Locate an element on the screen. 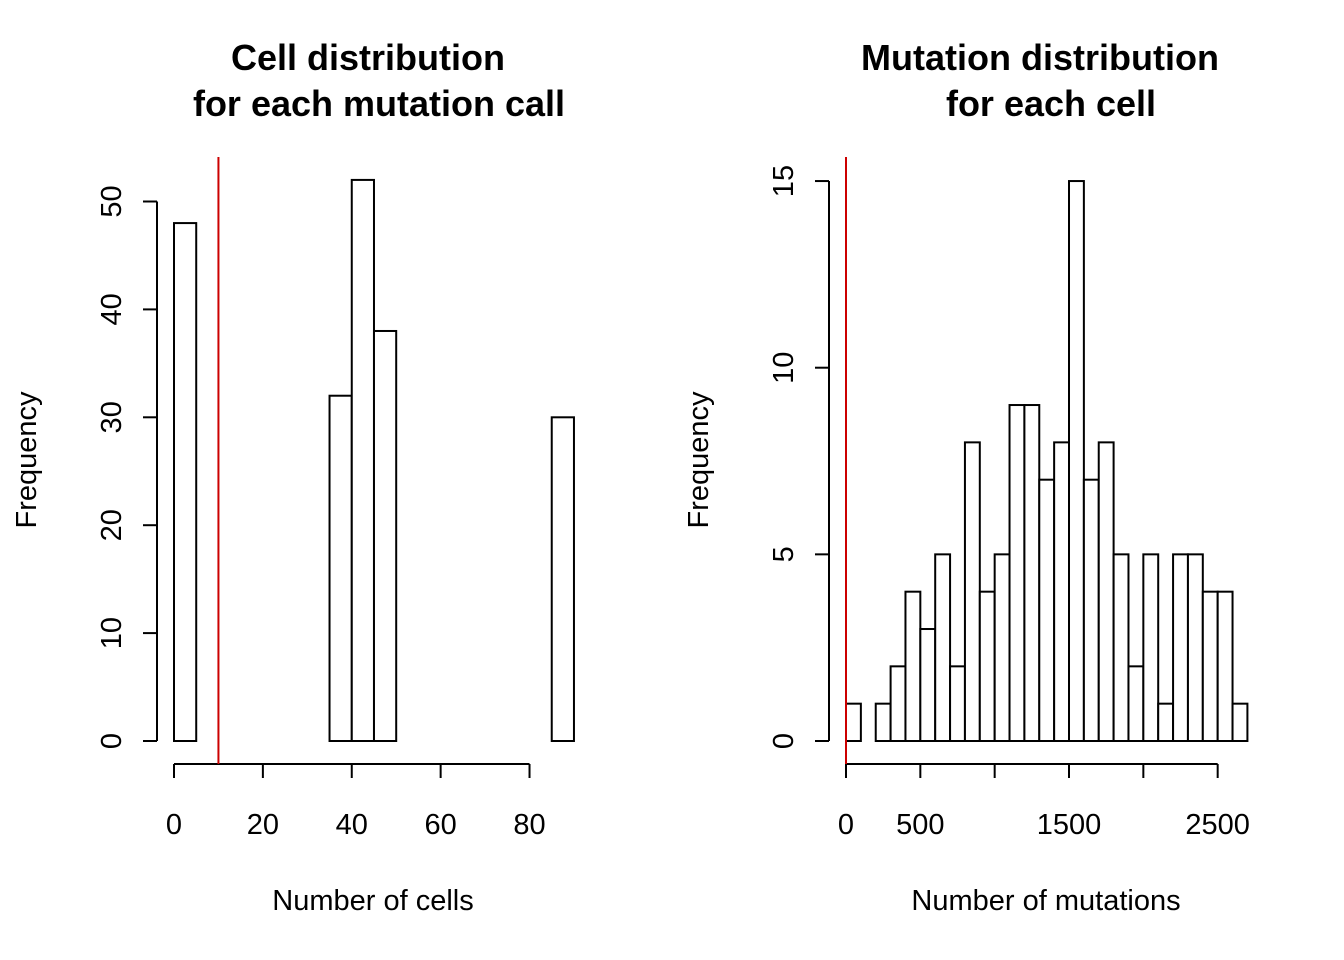  y-tick-label: 40 is located at coordinates (112, 309).